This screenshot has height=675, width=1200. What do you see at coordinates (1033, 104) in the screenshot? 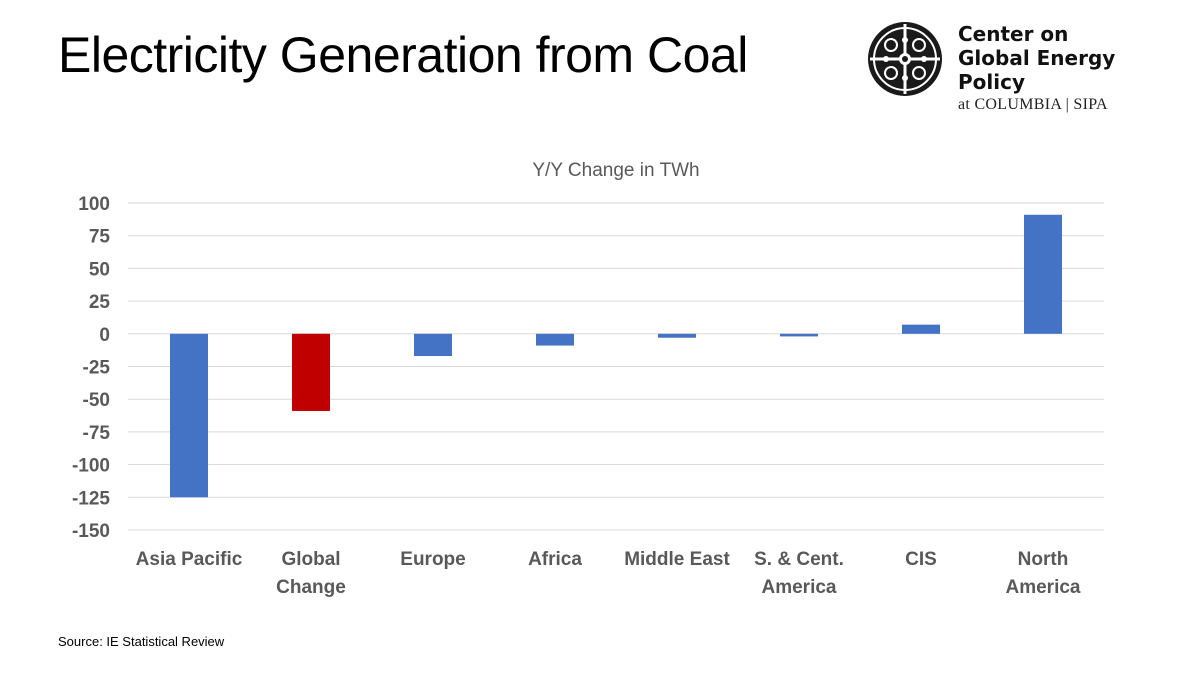
I see `logo-text-line3: at COLUMBIA | SIPA` at bounding box center [1033, 104].